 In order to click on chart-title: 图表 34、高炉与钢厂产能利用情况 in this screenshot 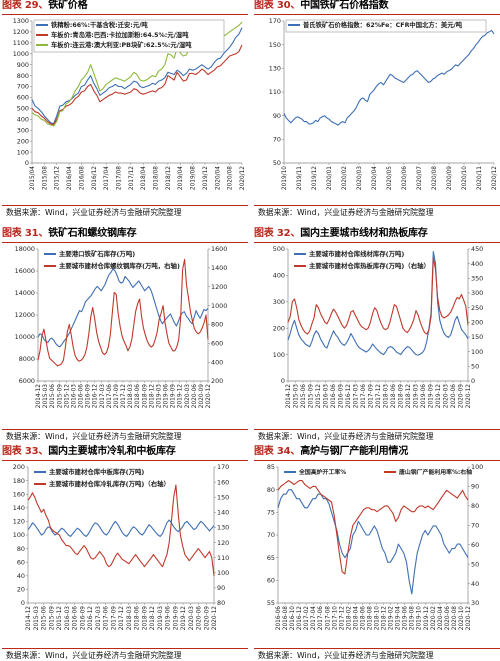, I will do `click(377, 453)`.